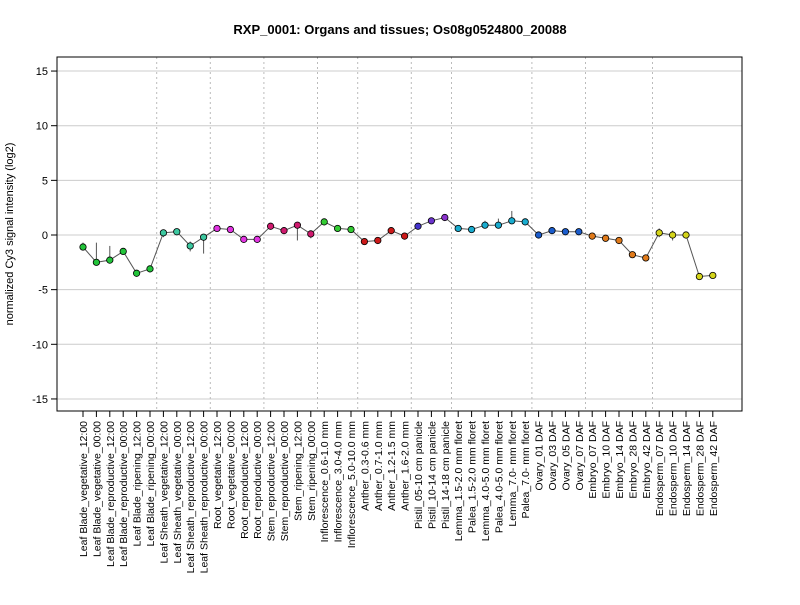 This screenshot has width=800, height=605. I want to click on series-line, so click(397, 247).